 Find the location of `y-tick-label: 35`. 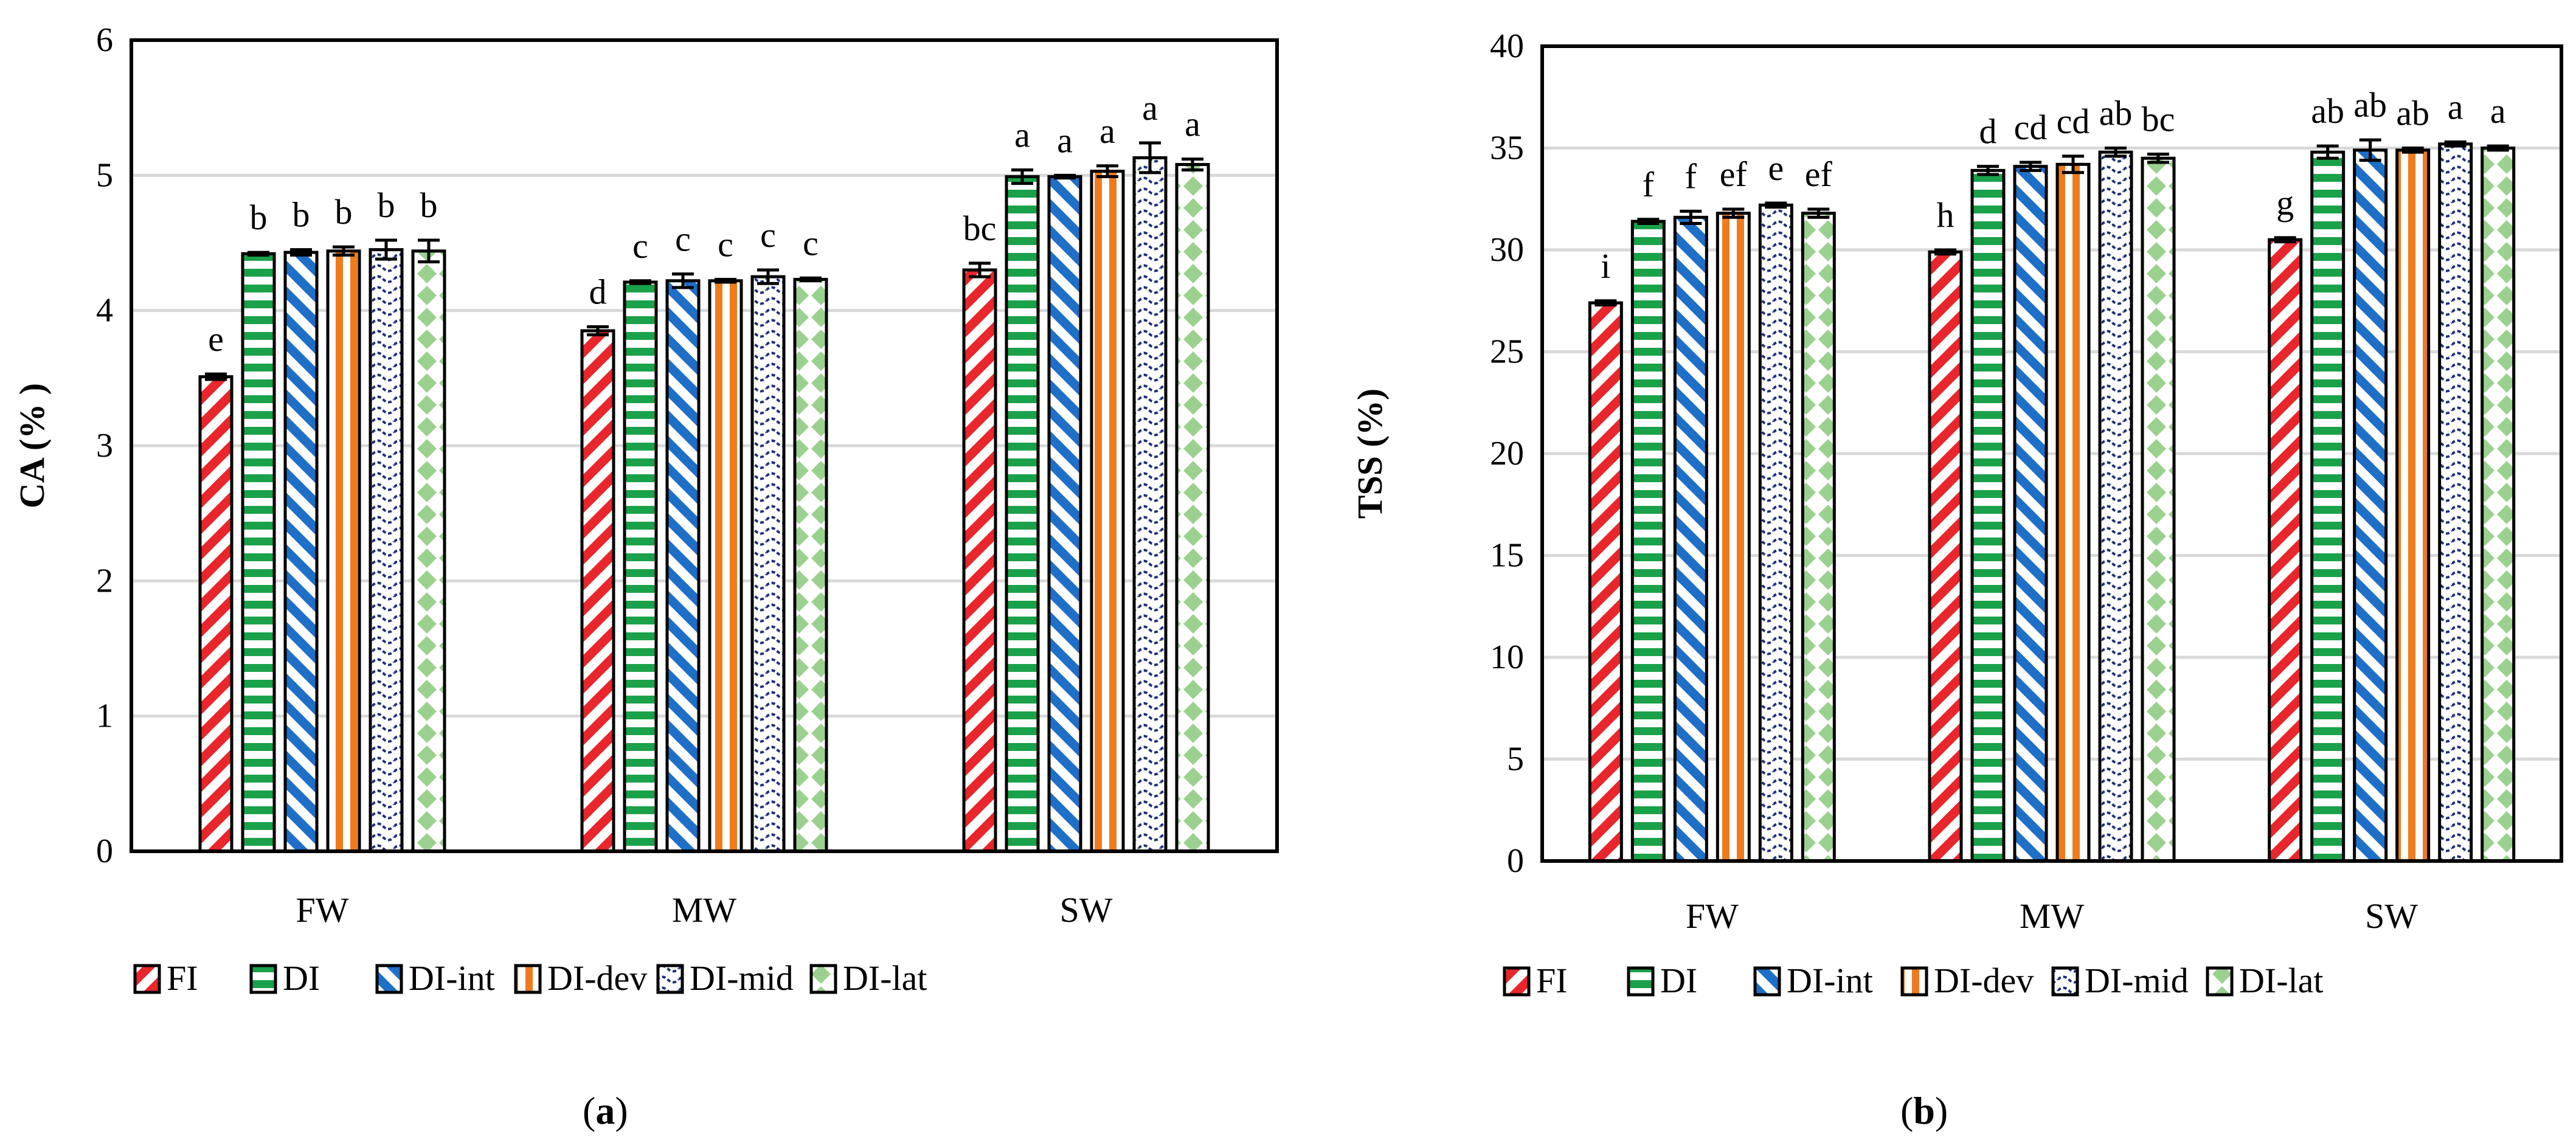

y-tick-label: 35 is located at coordinates (1507, 149).